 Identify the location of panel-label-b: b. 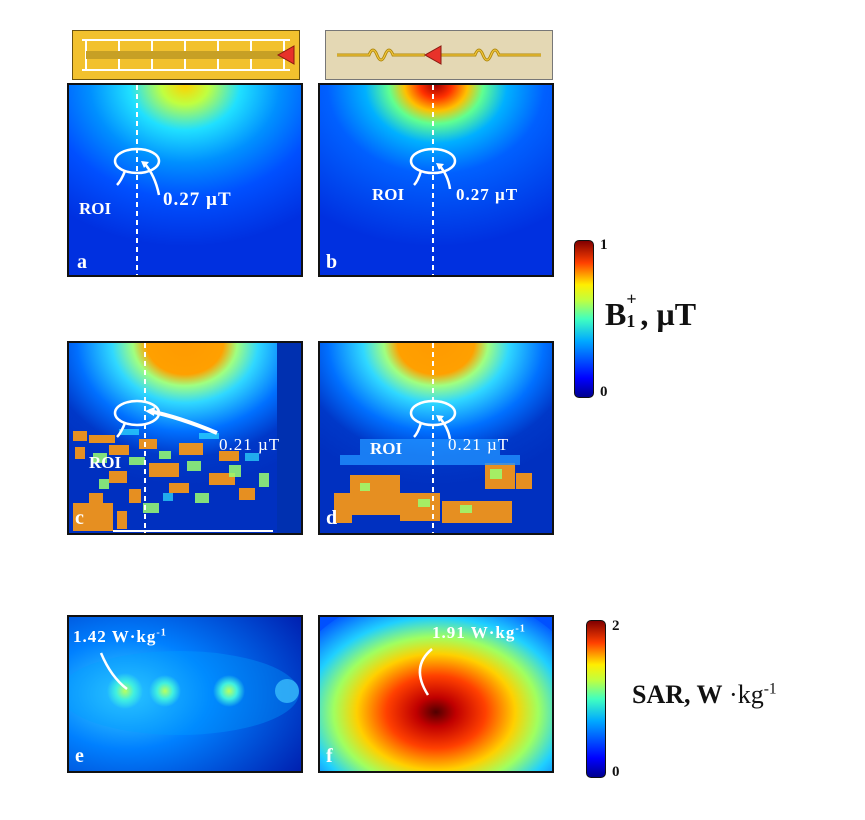
(332, 262).